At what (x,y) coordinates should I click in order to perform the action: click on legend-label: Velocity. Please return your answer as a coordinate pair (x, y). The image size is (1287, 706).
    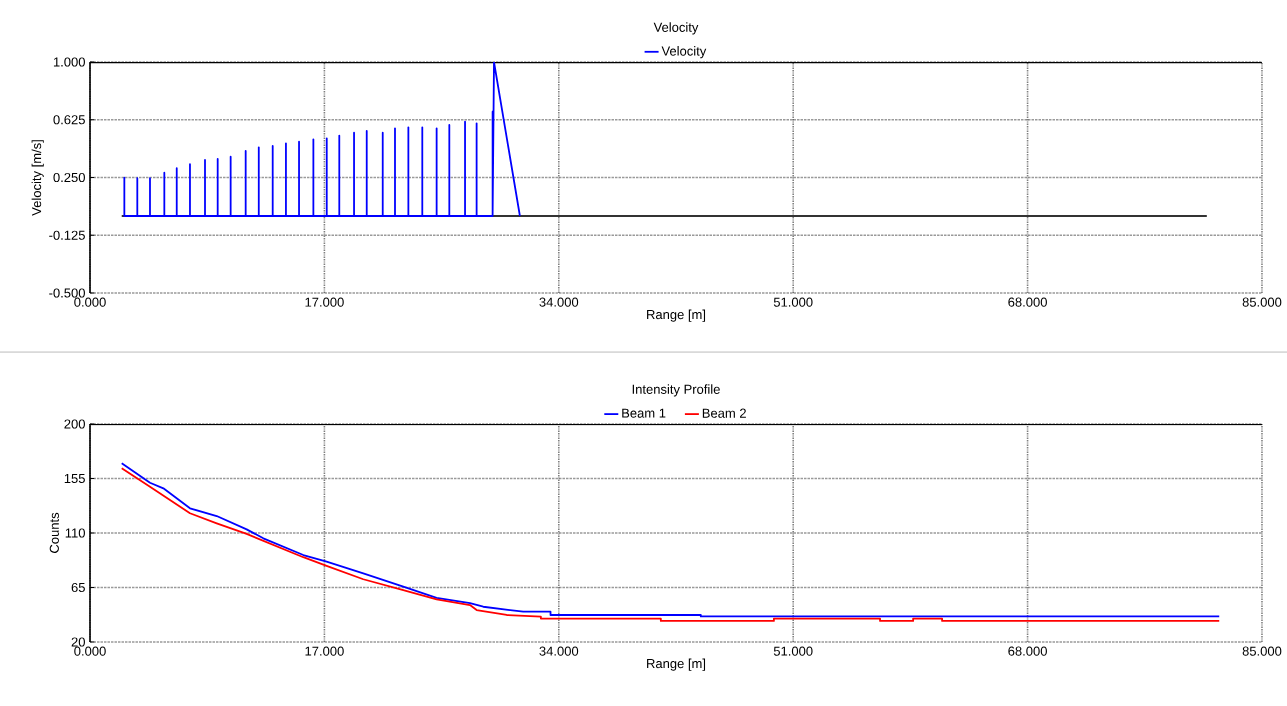
    Looking at the image, I should click on (684, 52).